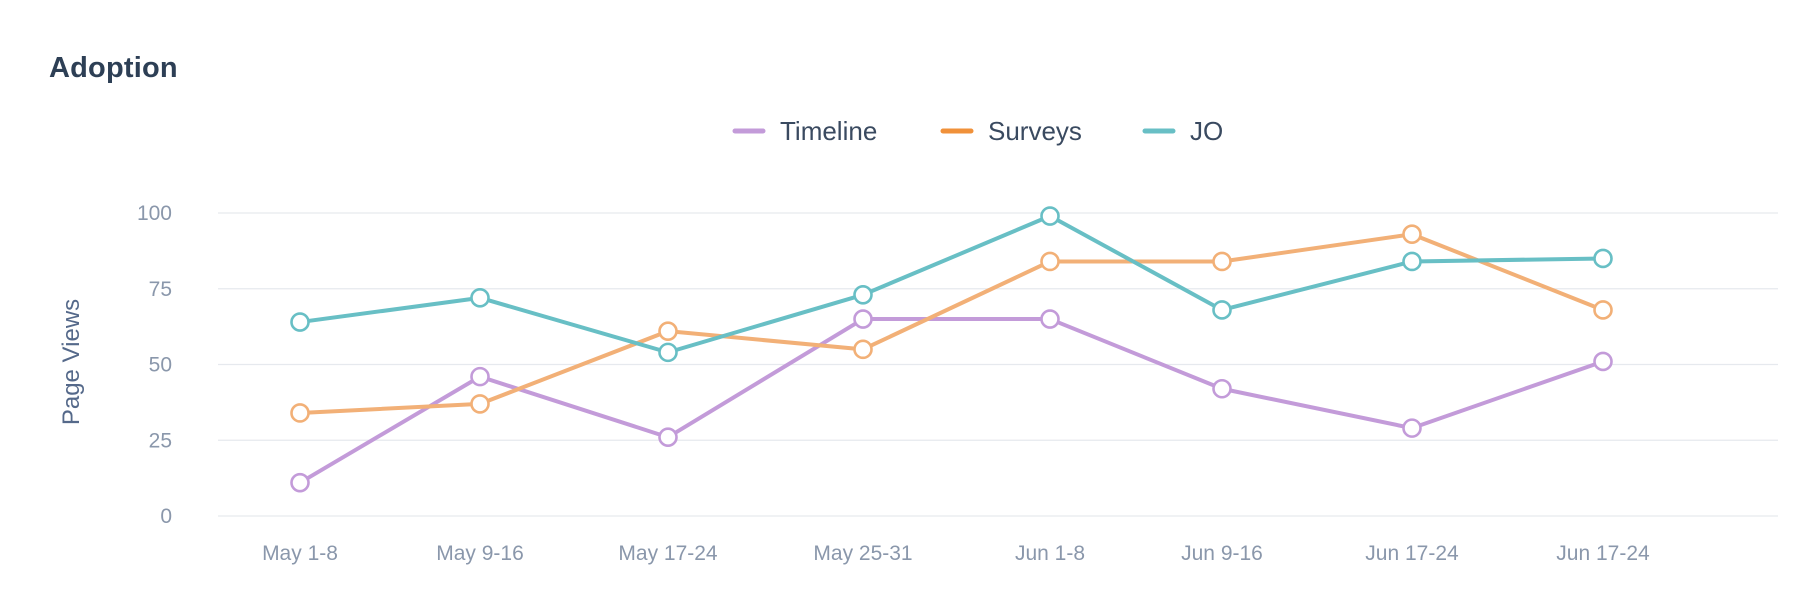  I want to click on y-tick-label: 0, so click(166, 516).